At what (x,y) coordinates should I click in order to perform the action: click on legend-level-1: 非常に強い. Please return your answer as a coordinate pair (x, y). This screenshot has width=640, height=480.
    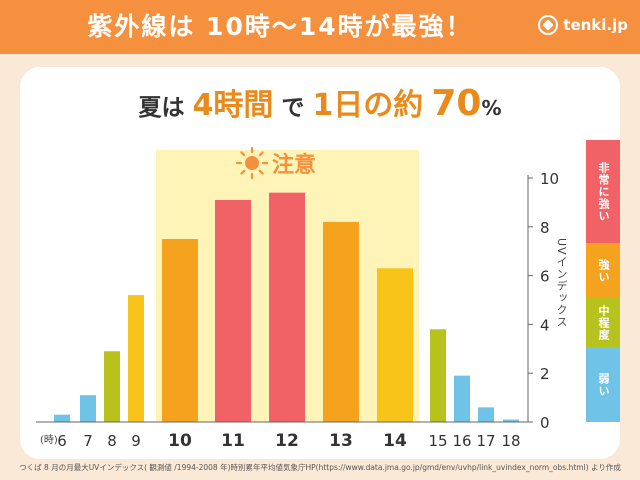
    Looking at the image, I should click on (603, 191).